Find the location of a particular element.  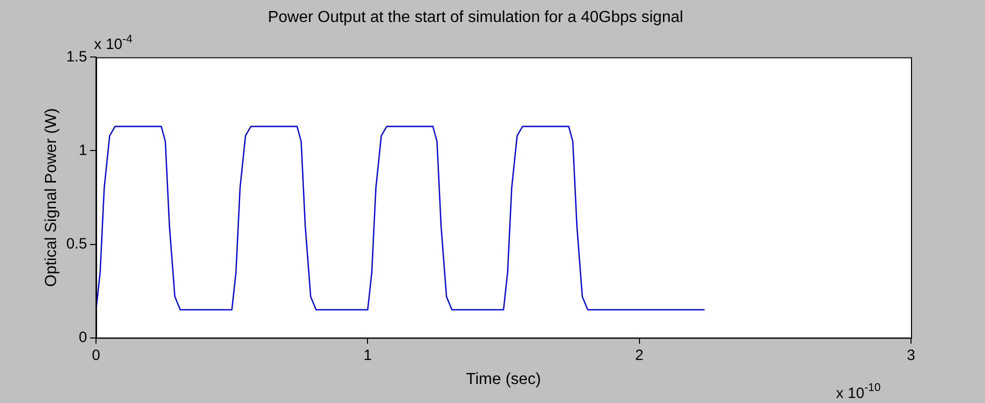

x-tick-label: 3 is located at coordinates (911, 355).